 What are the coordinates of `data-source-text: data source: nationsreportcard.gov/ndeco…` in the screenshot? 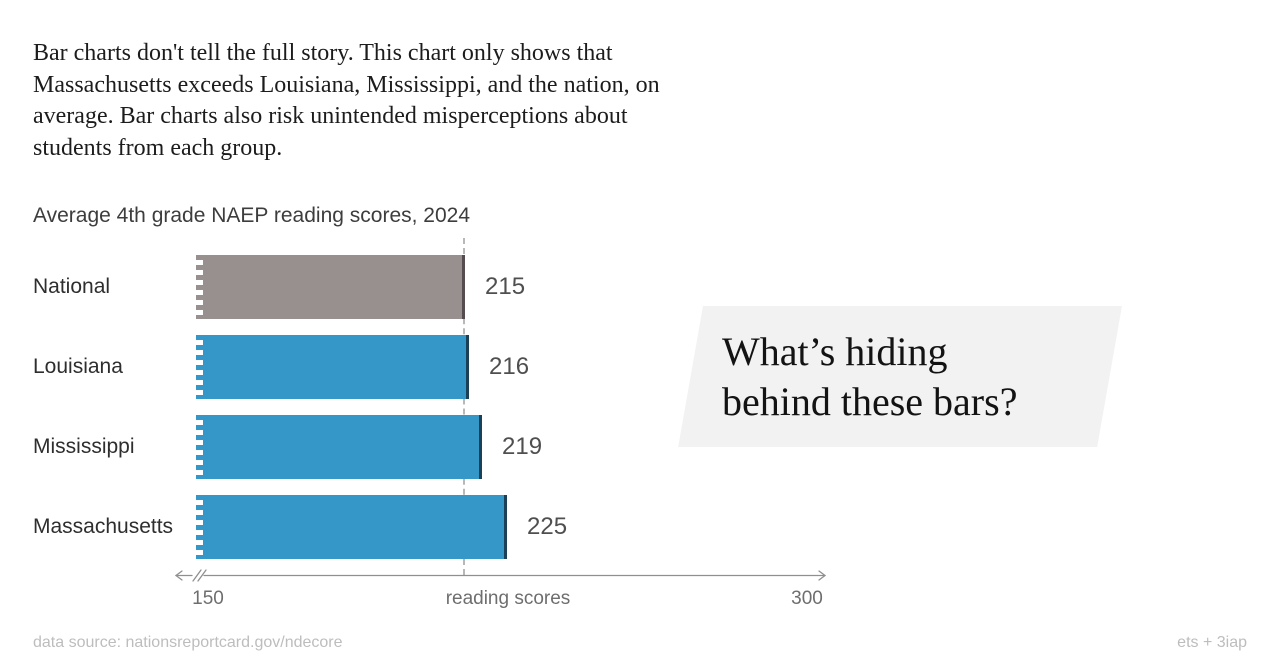 It's located at (188, 642).